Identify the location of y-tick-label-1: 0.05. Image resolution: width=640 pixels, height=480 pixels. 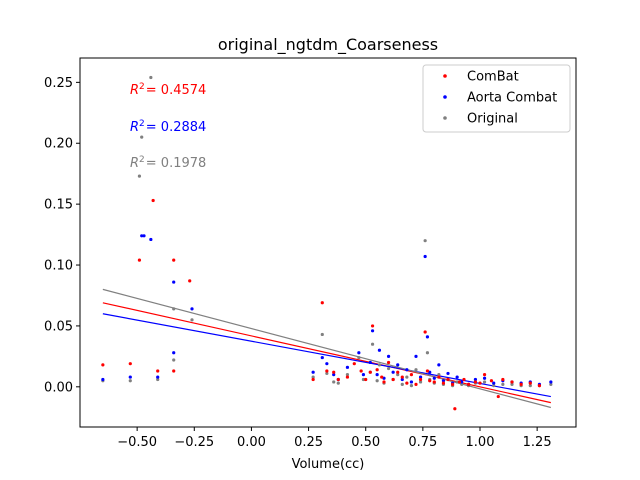
(58, 326).